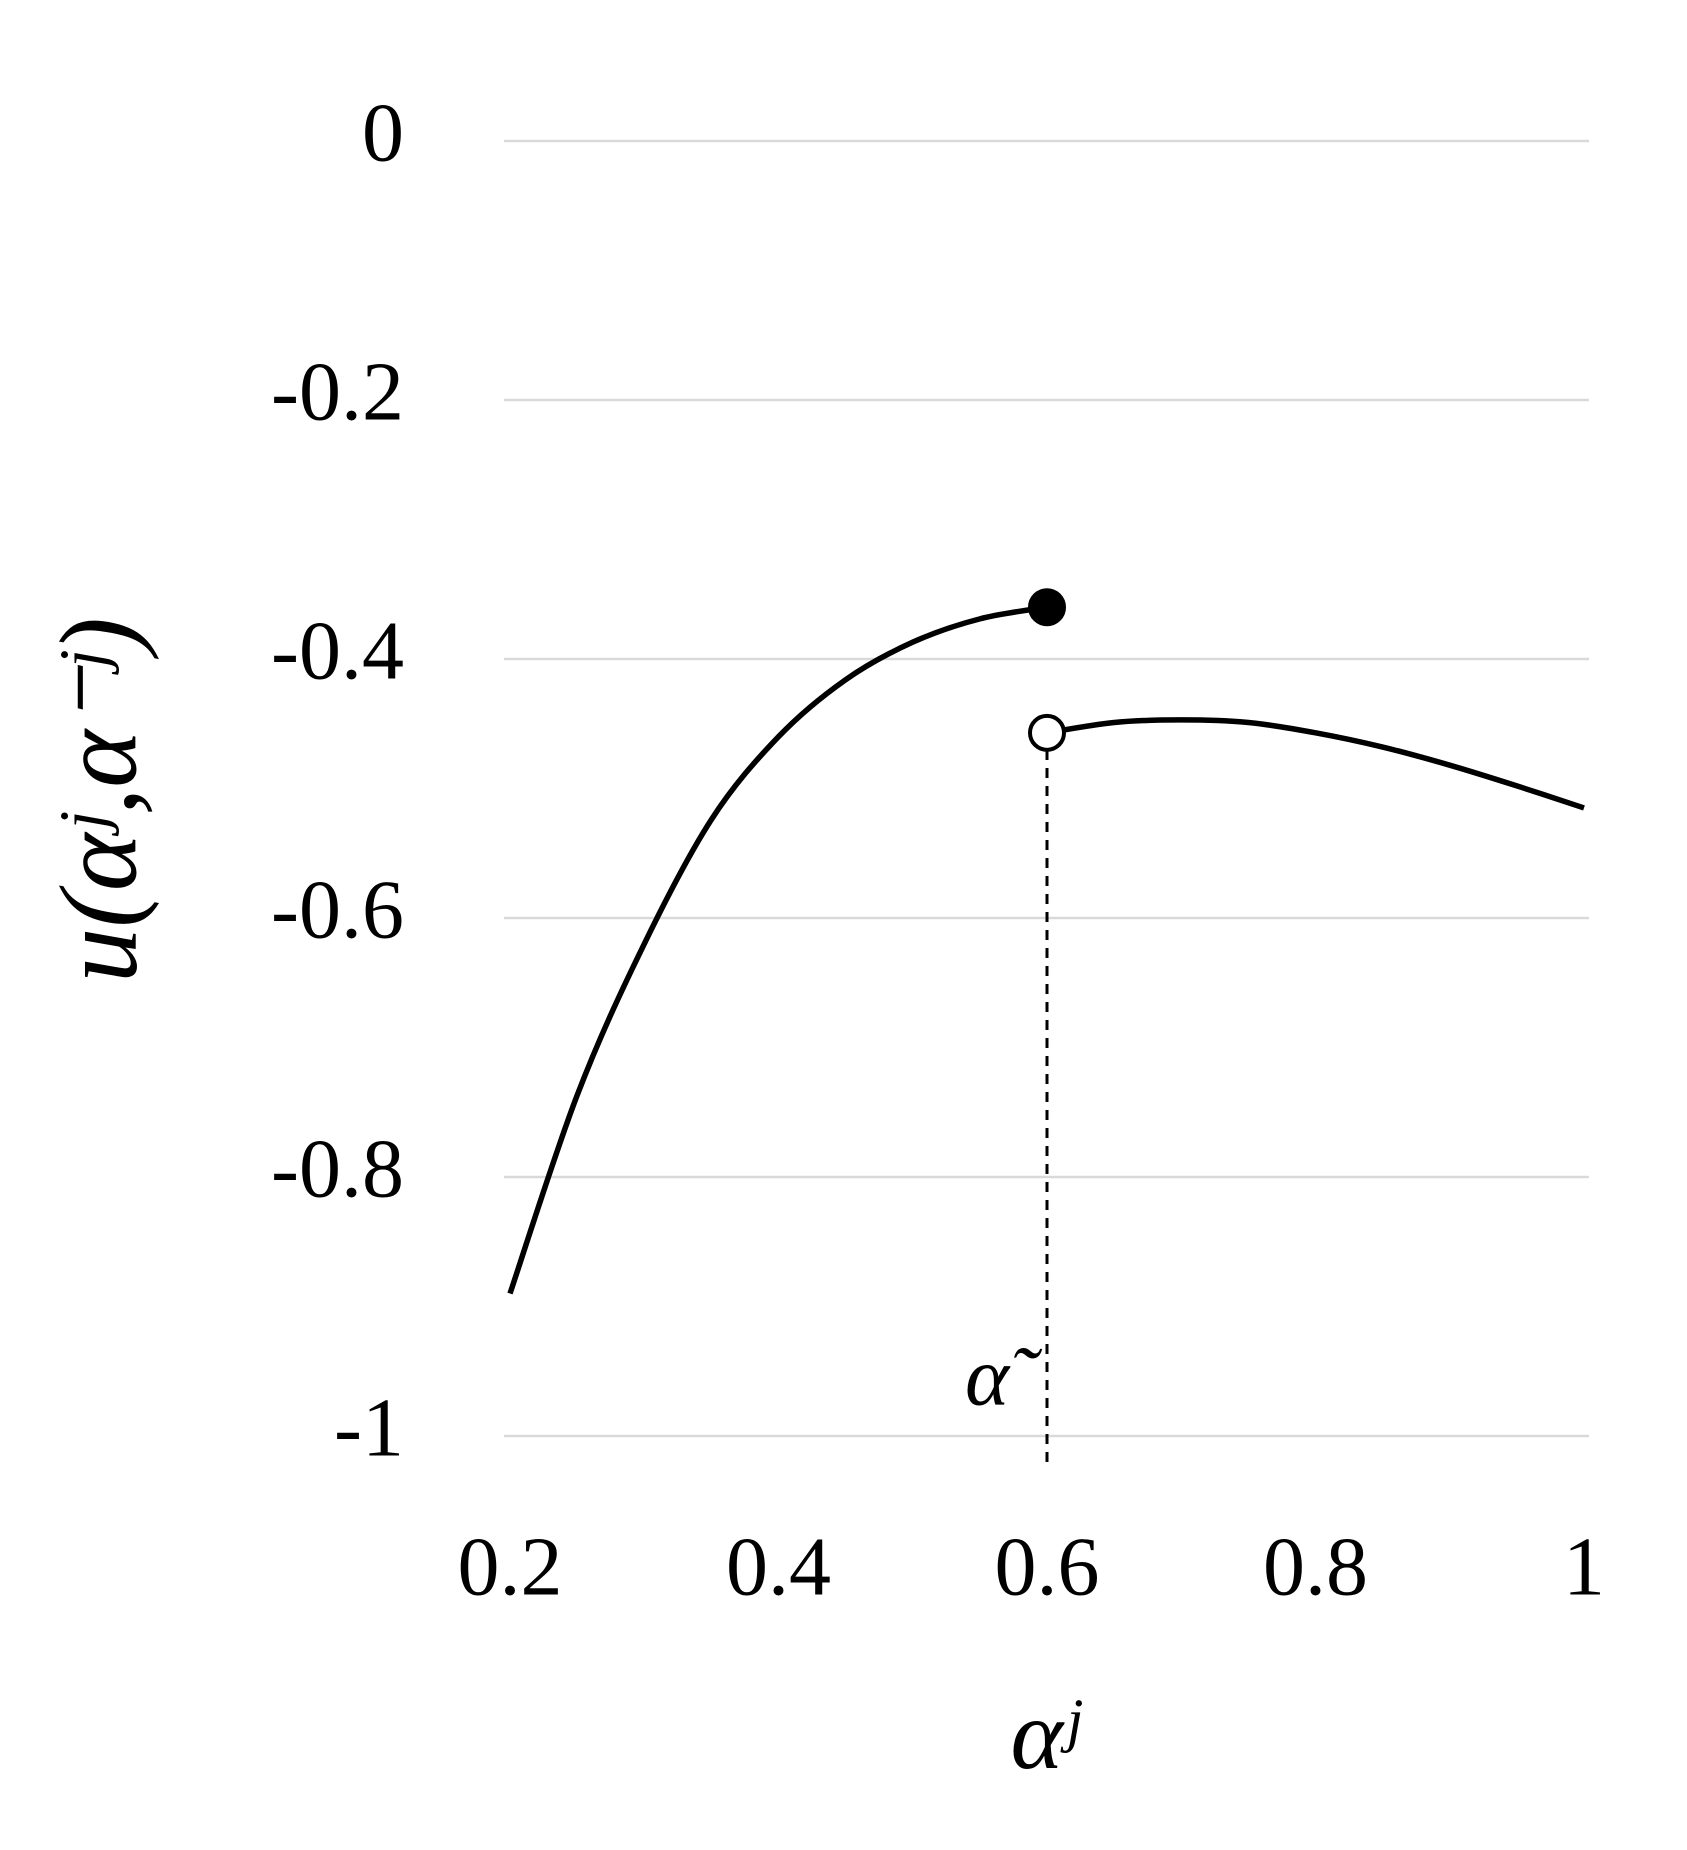  What do you see at coordinates (337, 650) in the screenshot?
I see `y-tick-label: -0.4` at bounding box center [337, 650].